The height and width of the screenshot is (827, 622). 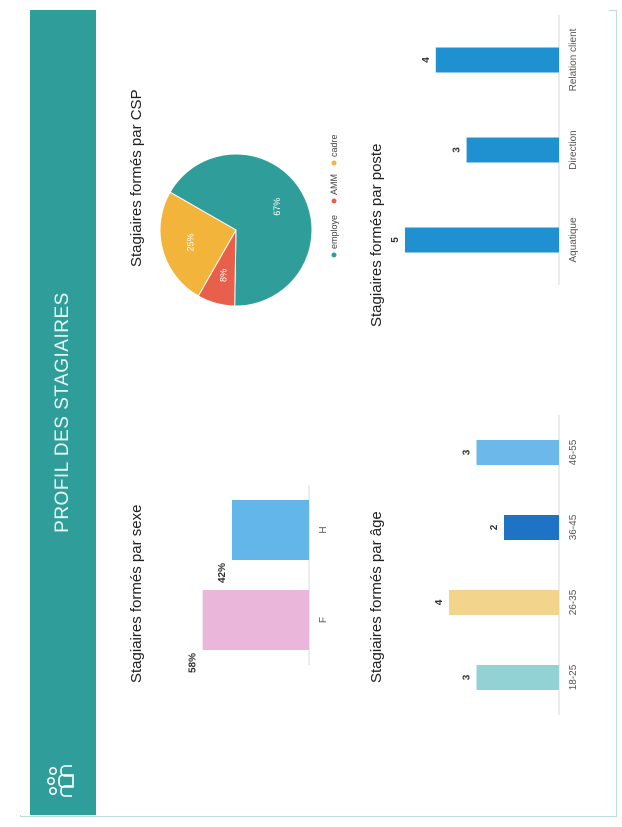 What do you see at coordinates (223, 275) in the screenshot?
I see `csp-slice-label: 8%` at bounding box center [223, 275].